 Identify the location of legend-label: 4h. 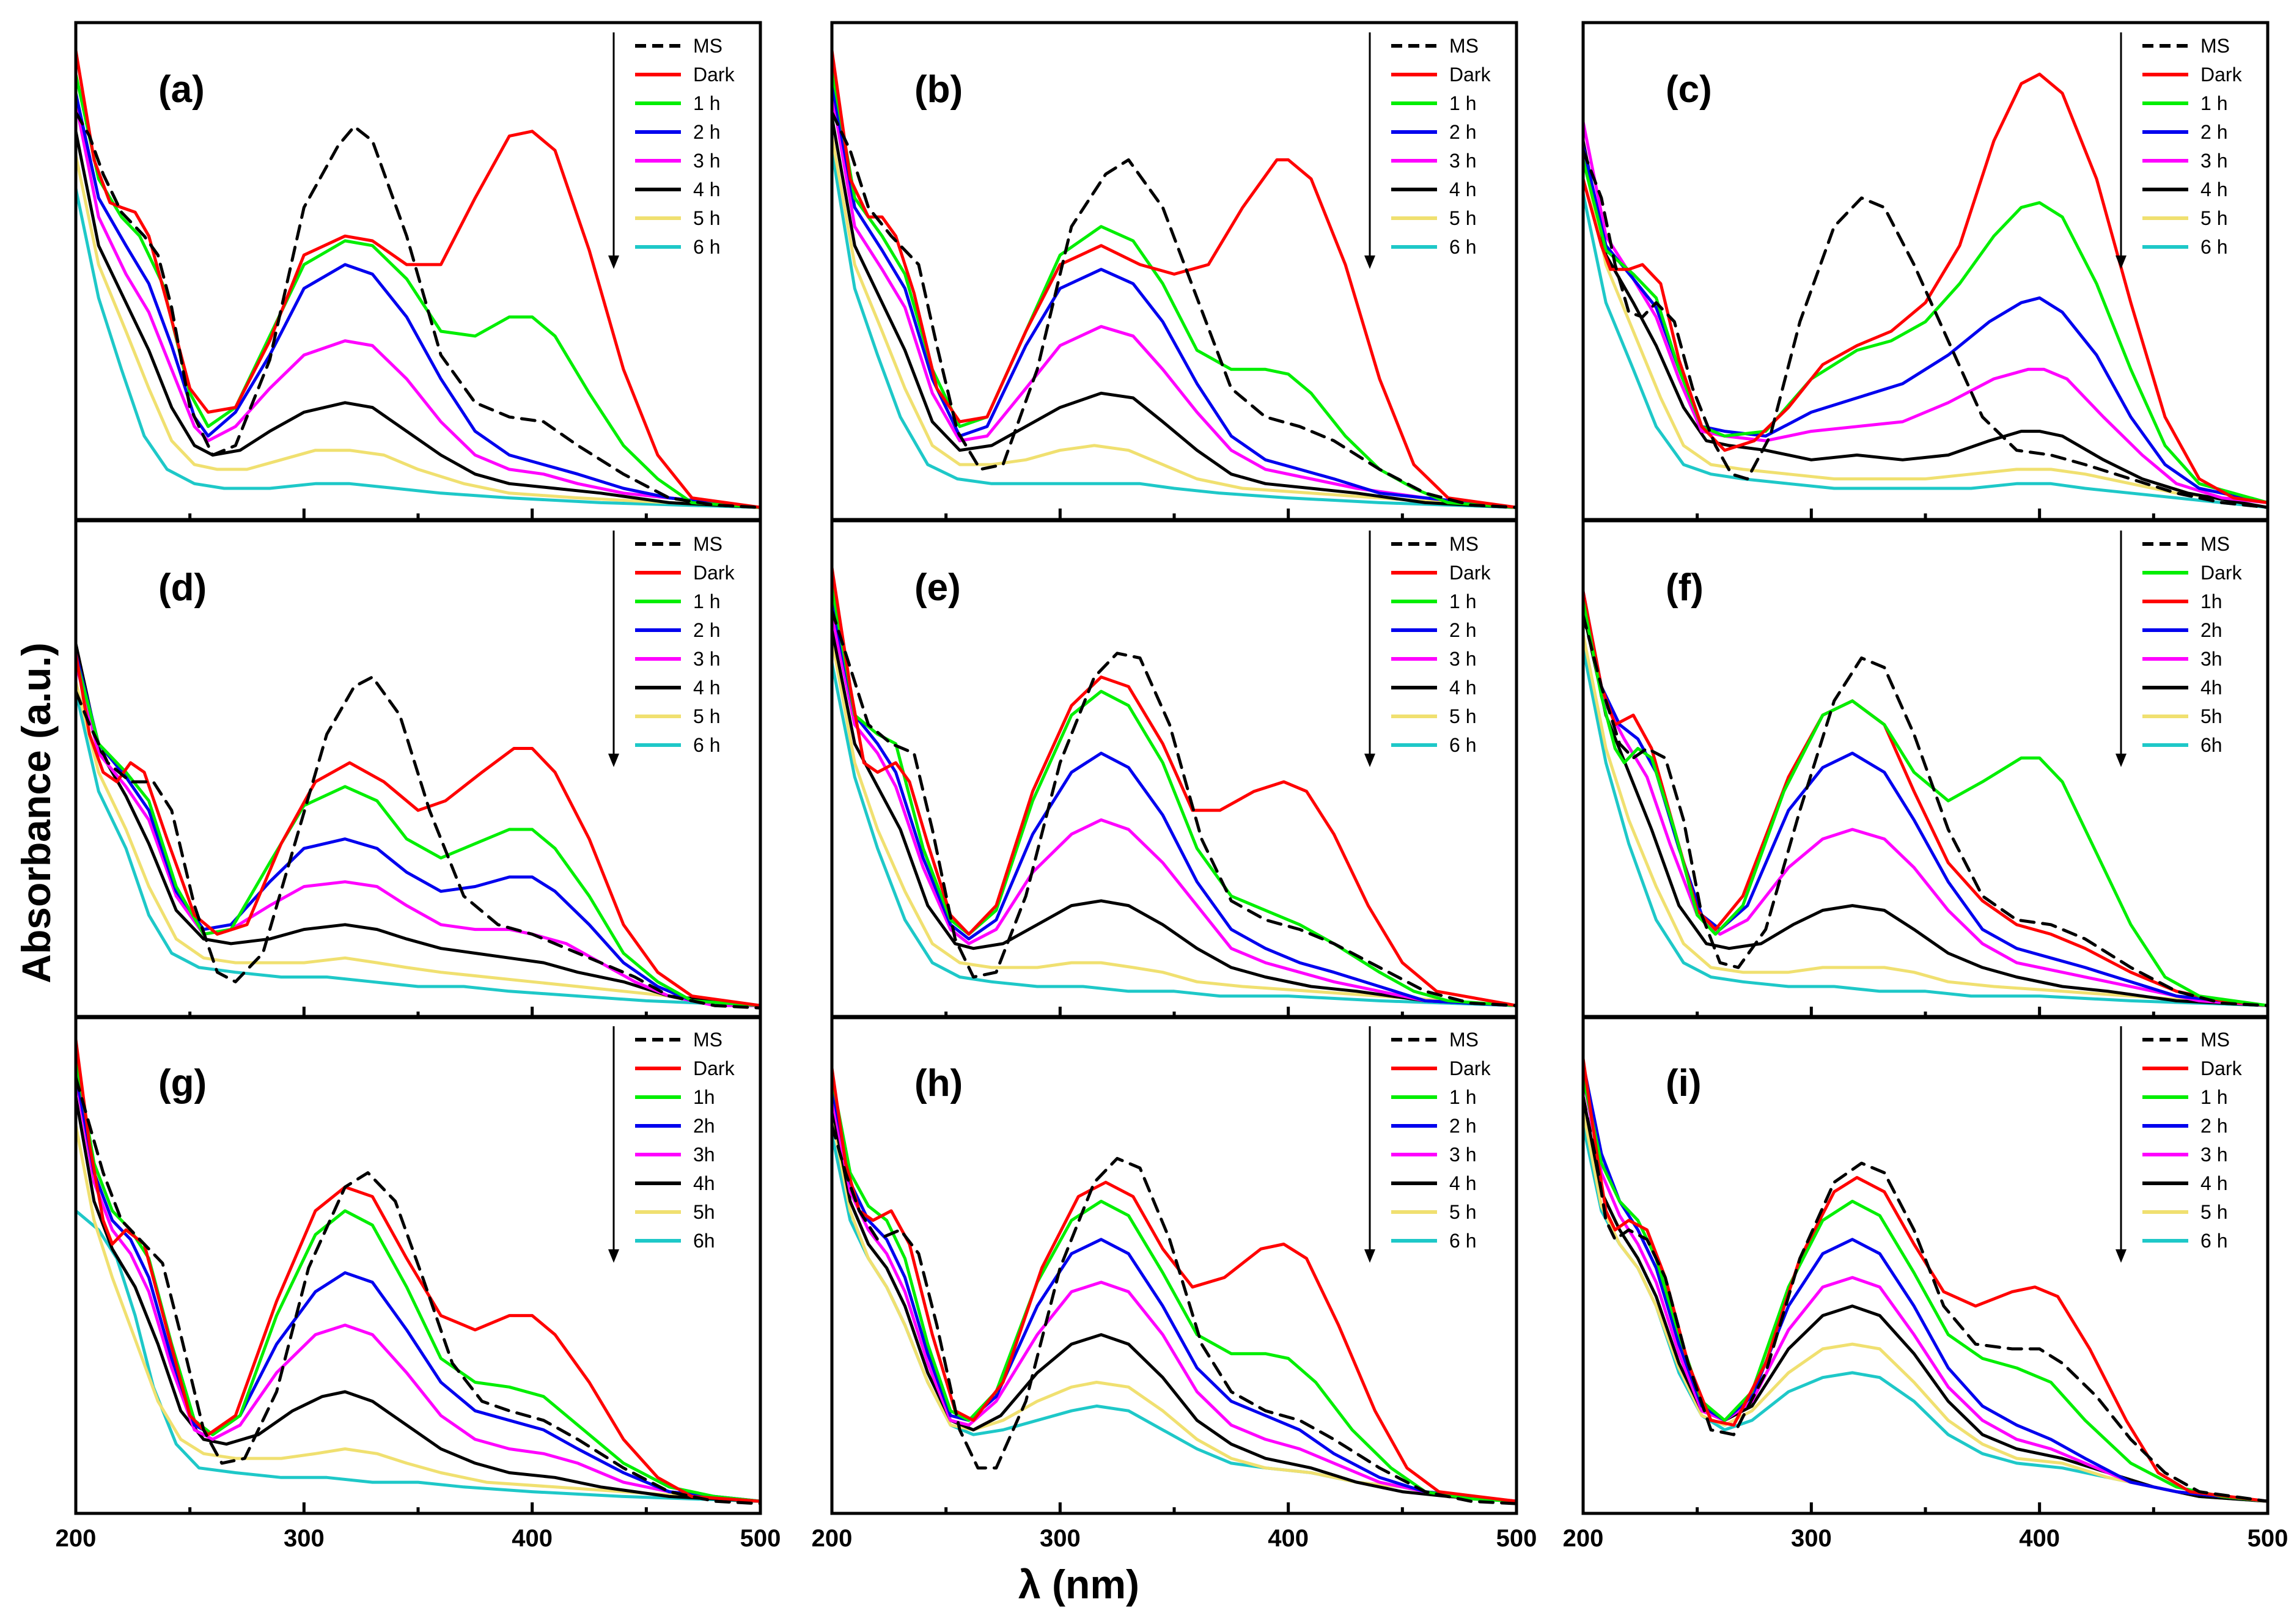
(704, 1183).